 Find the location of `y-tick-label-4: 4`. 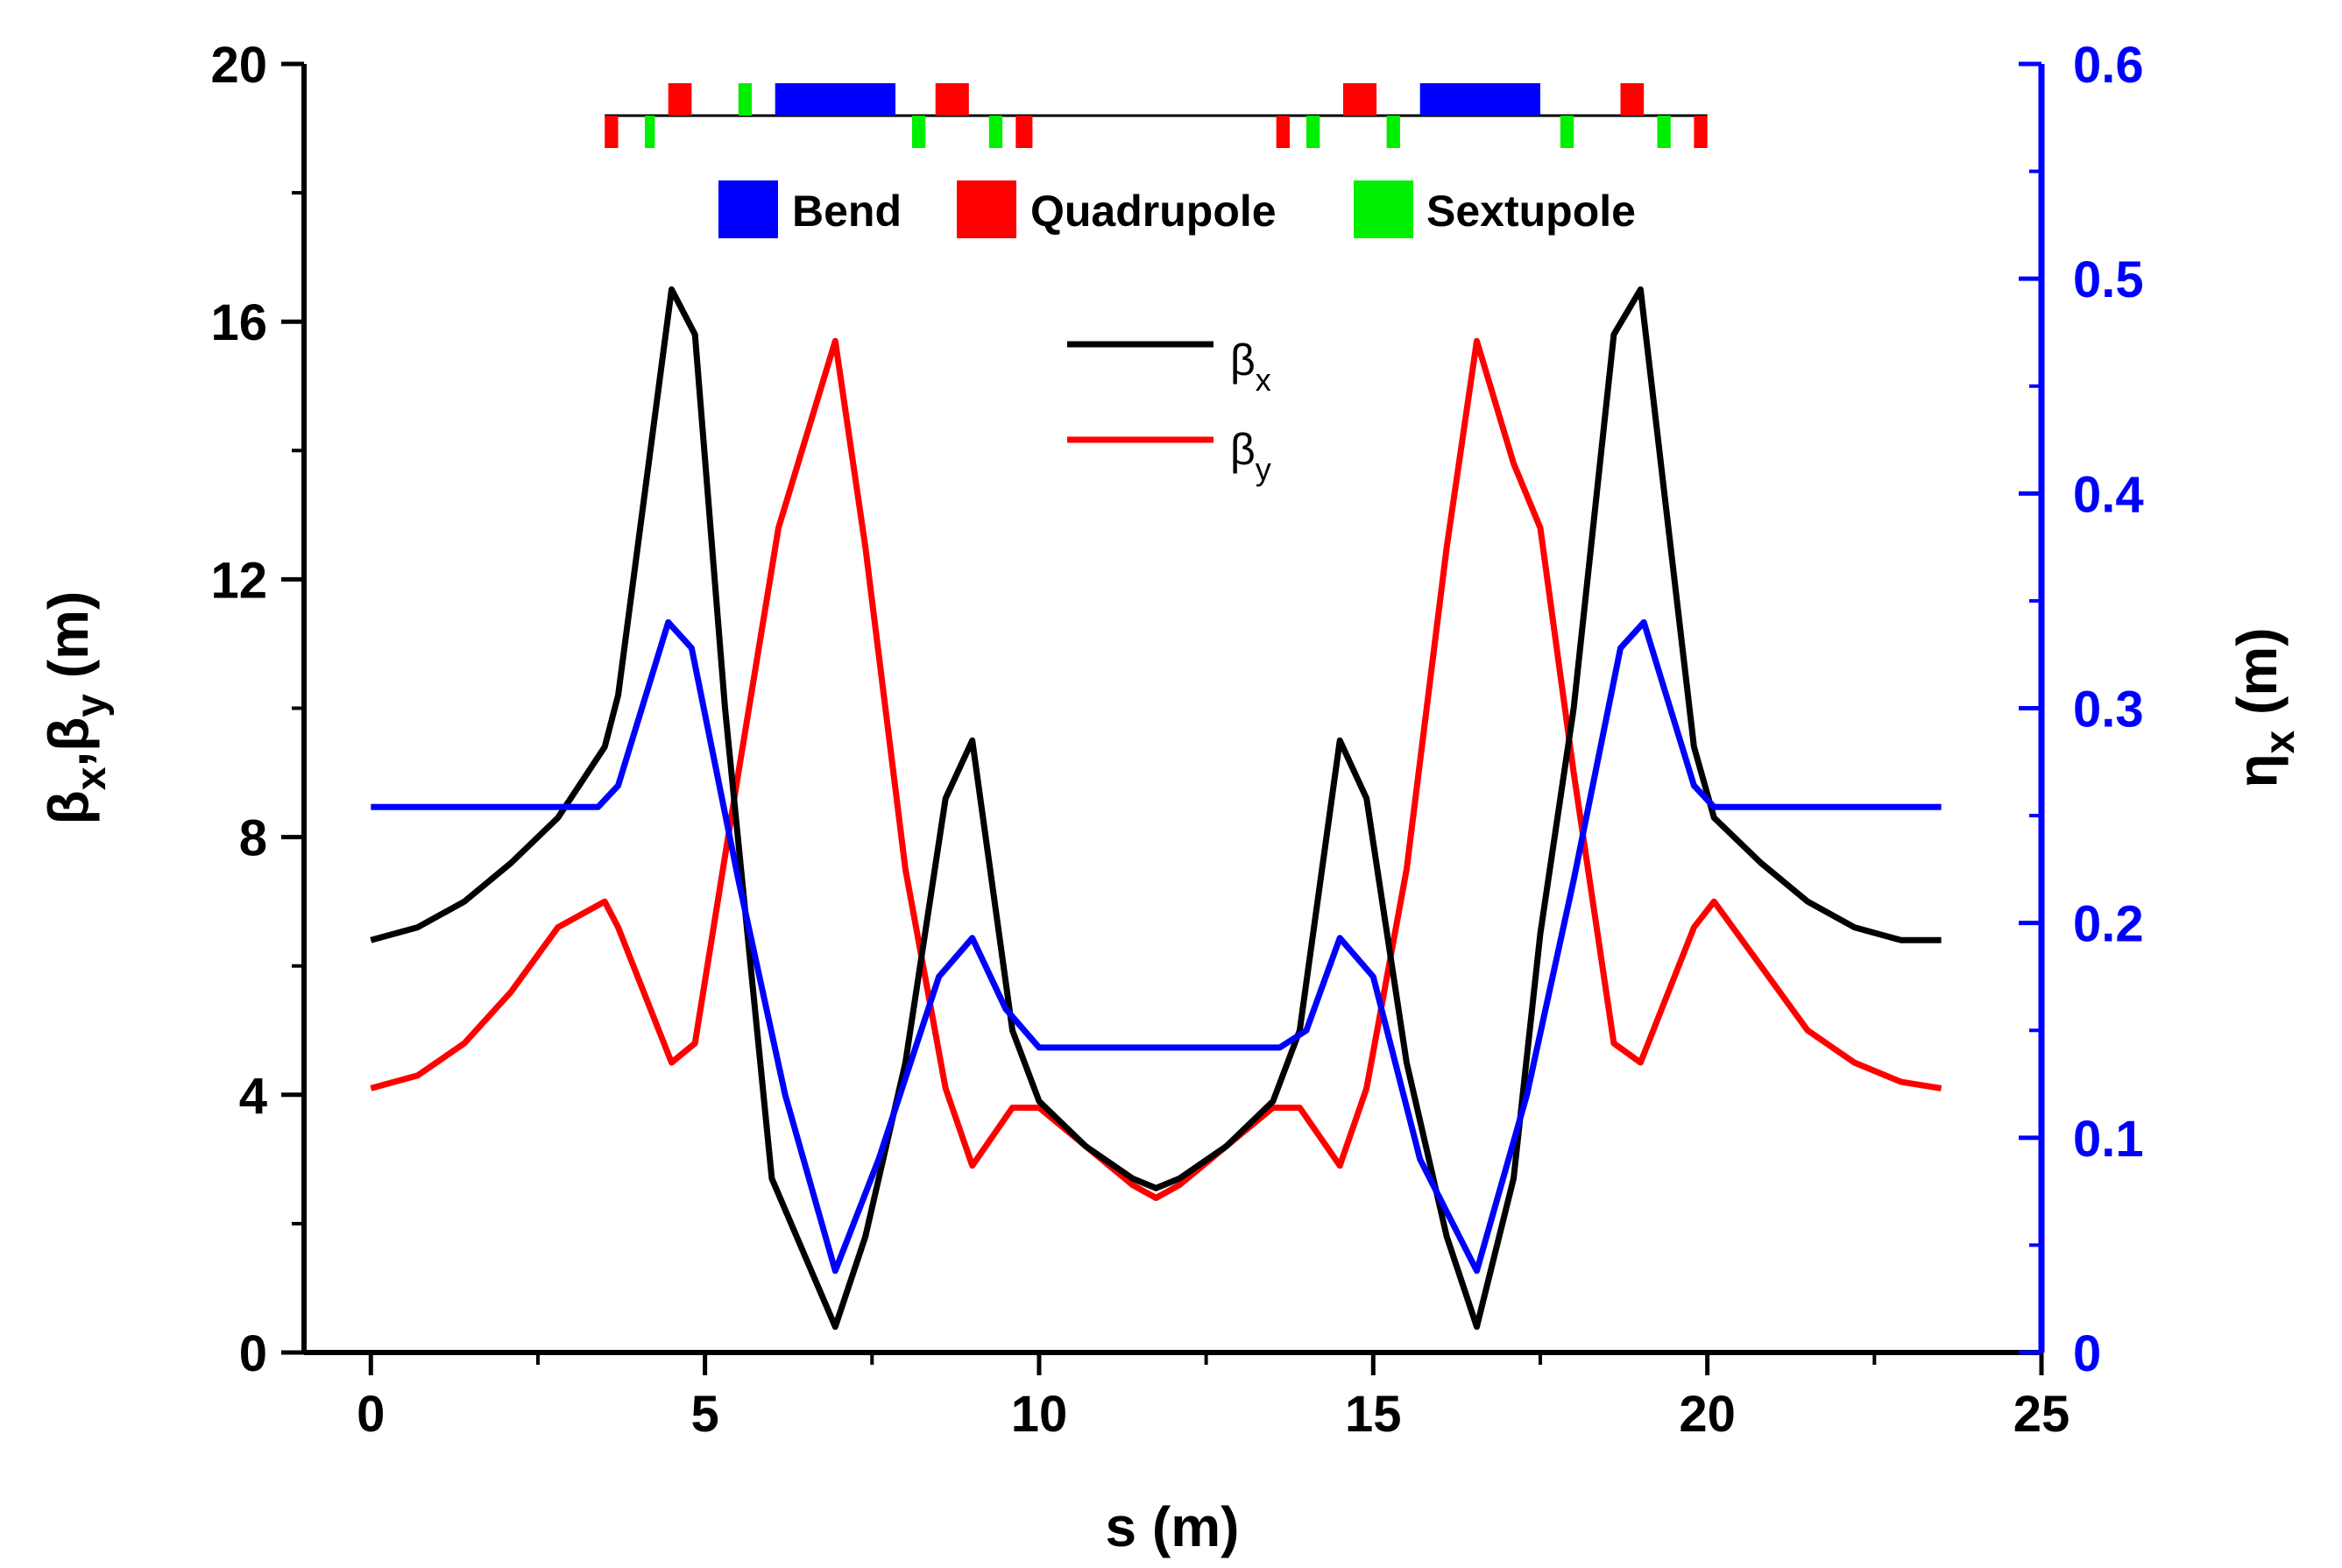

y-tick-label-4: 4 is located at coordinates (253, 1096).